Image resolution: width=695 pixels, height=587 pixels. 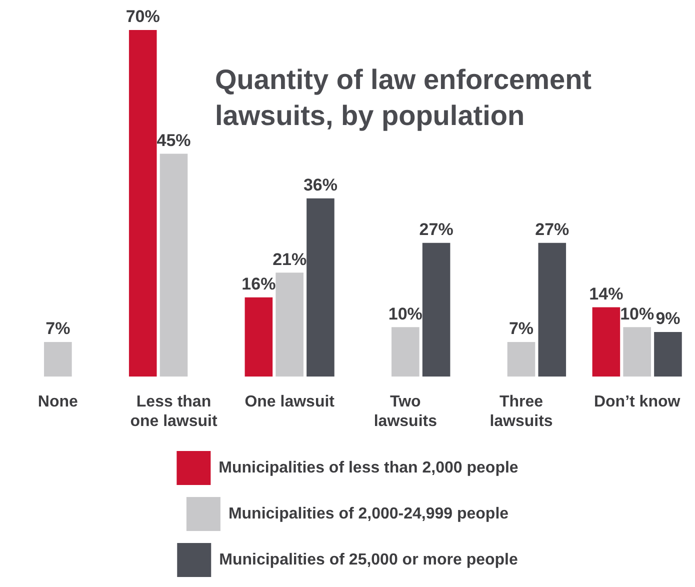 What do you see at coordinates (289, 259) in the screenshot?
I see `data-label: 21%` at bounding box center [289, 259].